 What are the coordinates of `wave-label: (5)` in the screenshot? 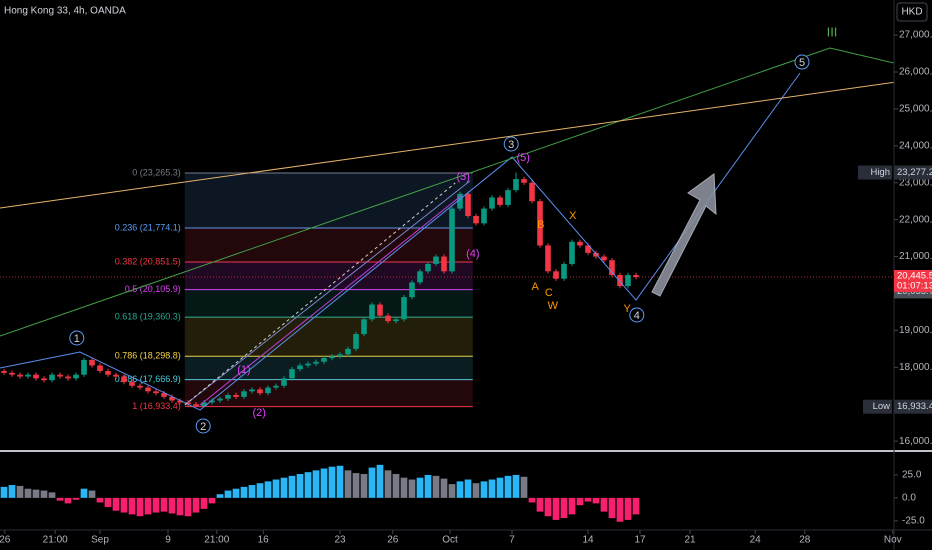 It's located at (522, 158).